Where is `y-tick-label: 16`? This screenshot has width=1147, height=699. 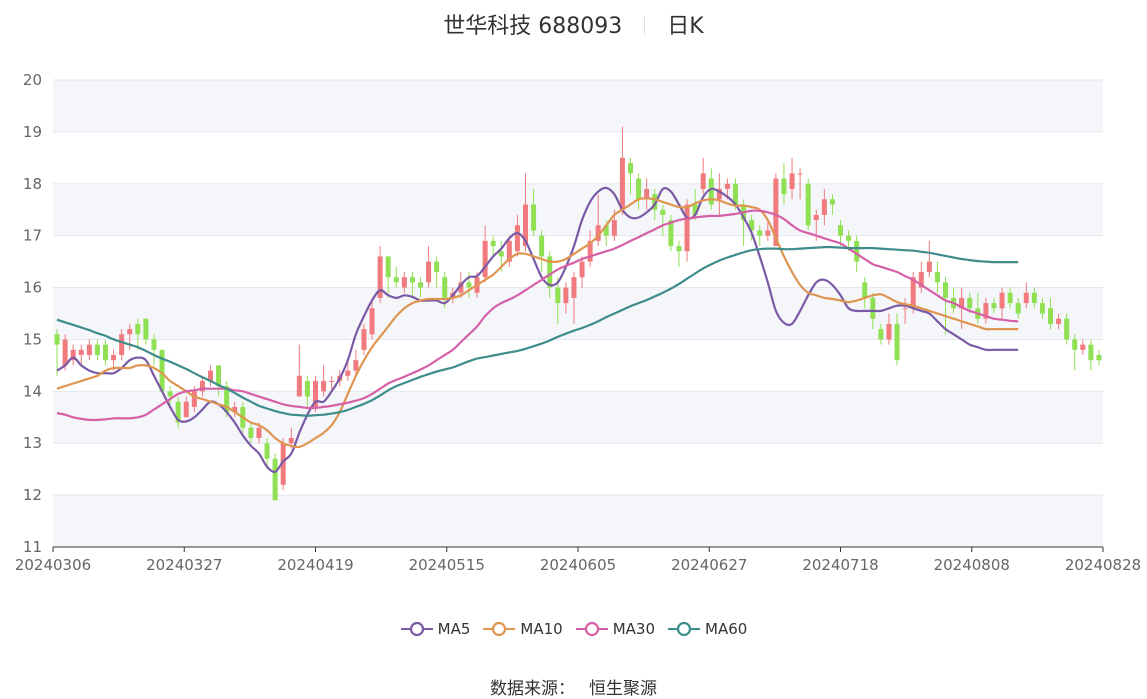
y-tick-label: 16 is located at coordinates (32, 288).